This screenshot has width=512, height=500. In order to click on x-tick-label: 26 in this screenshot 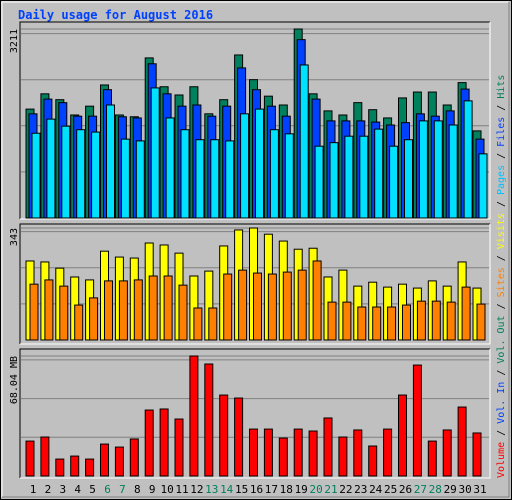, I will do `click(405, 489)`.